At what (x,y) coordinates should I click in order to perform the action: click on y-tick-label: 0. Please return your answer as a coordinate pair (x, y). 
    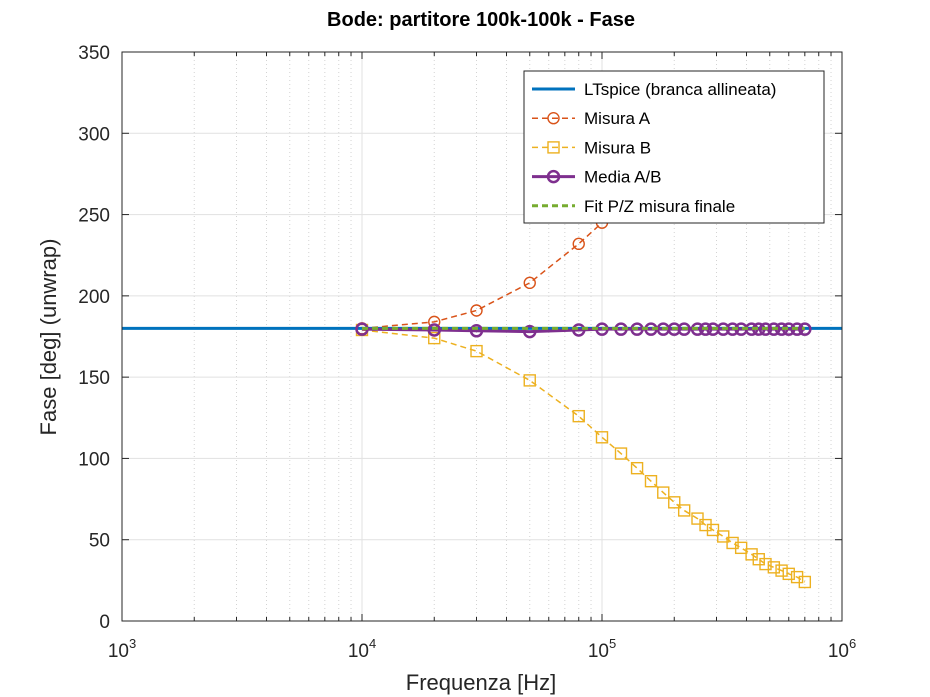
    Looking at the image, I should click on (104, 622).